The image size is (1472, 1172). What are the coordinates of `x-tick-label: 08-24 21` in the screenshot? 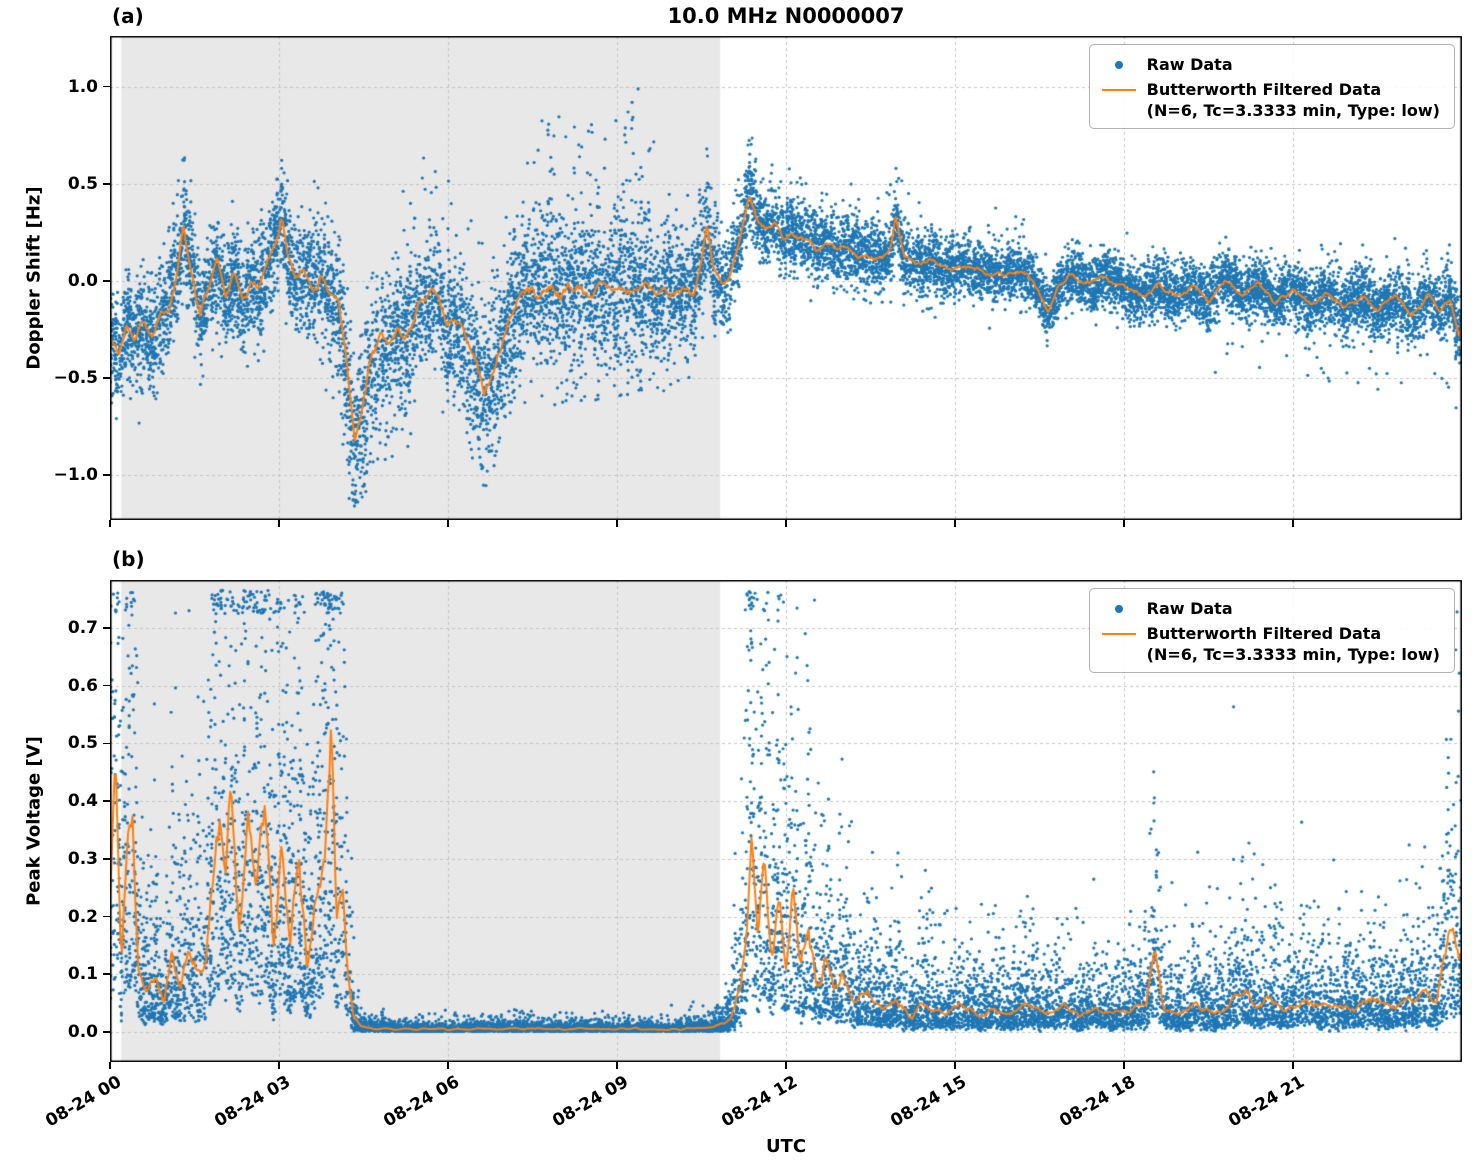 It's located at (1266, 1102).